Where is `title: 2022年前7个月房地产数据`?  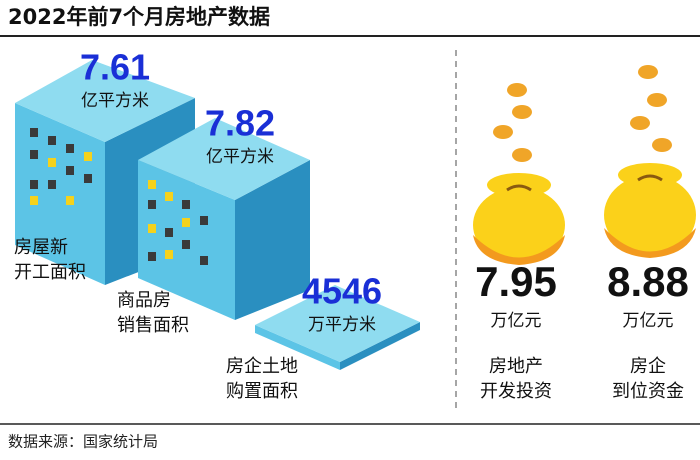
title: 2022年前7个月房地产数据 is located at coordinates (139, 17).